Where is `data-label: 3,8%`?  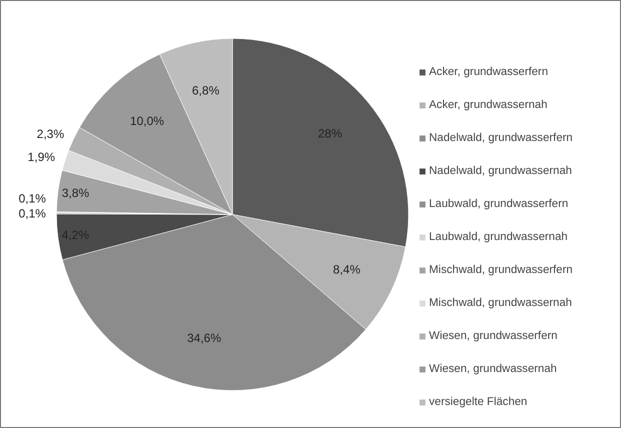 data-label: 3,8% is located at coordinates (76, 193).